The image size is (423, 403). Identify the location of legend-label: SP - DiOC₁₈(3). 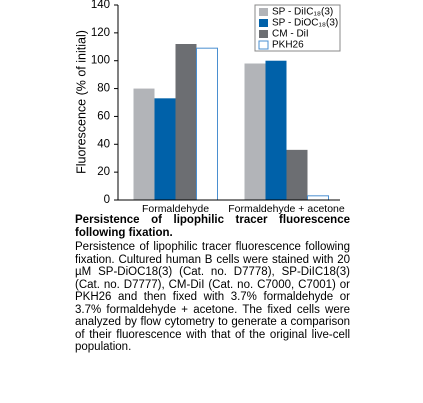
(305, 23).